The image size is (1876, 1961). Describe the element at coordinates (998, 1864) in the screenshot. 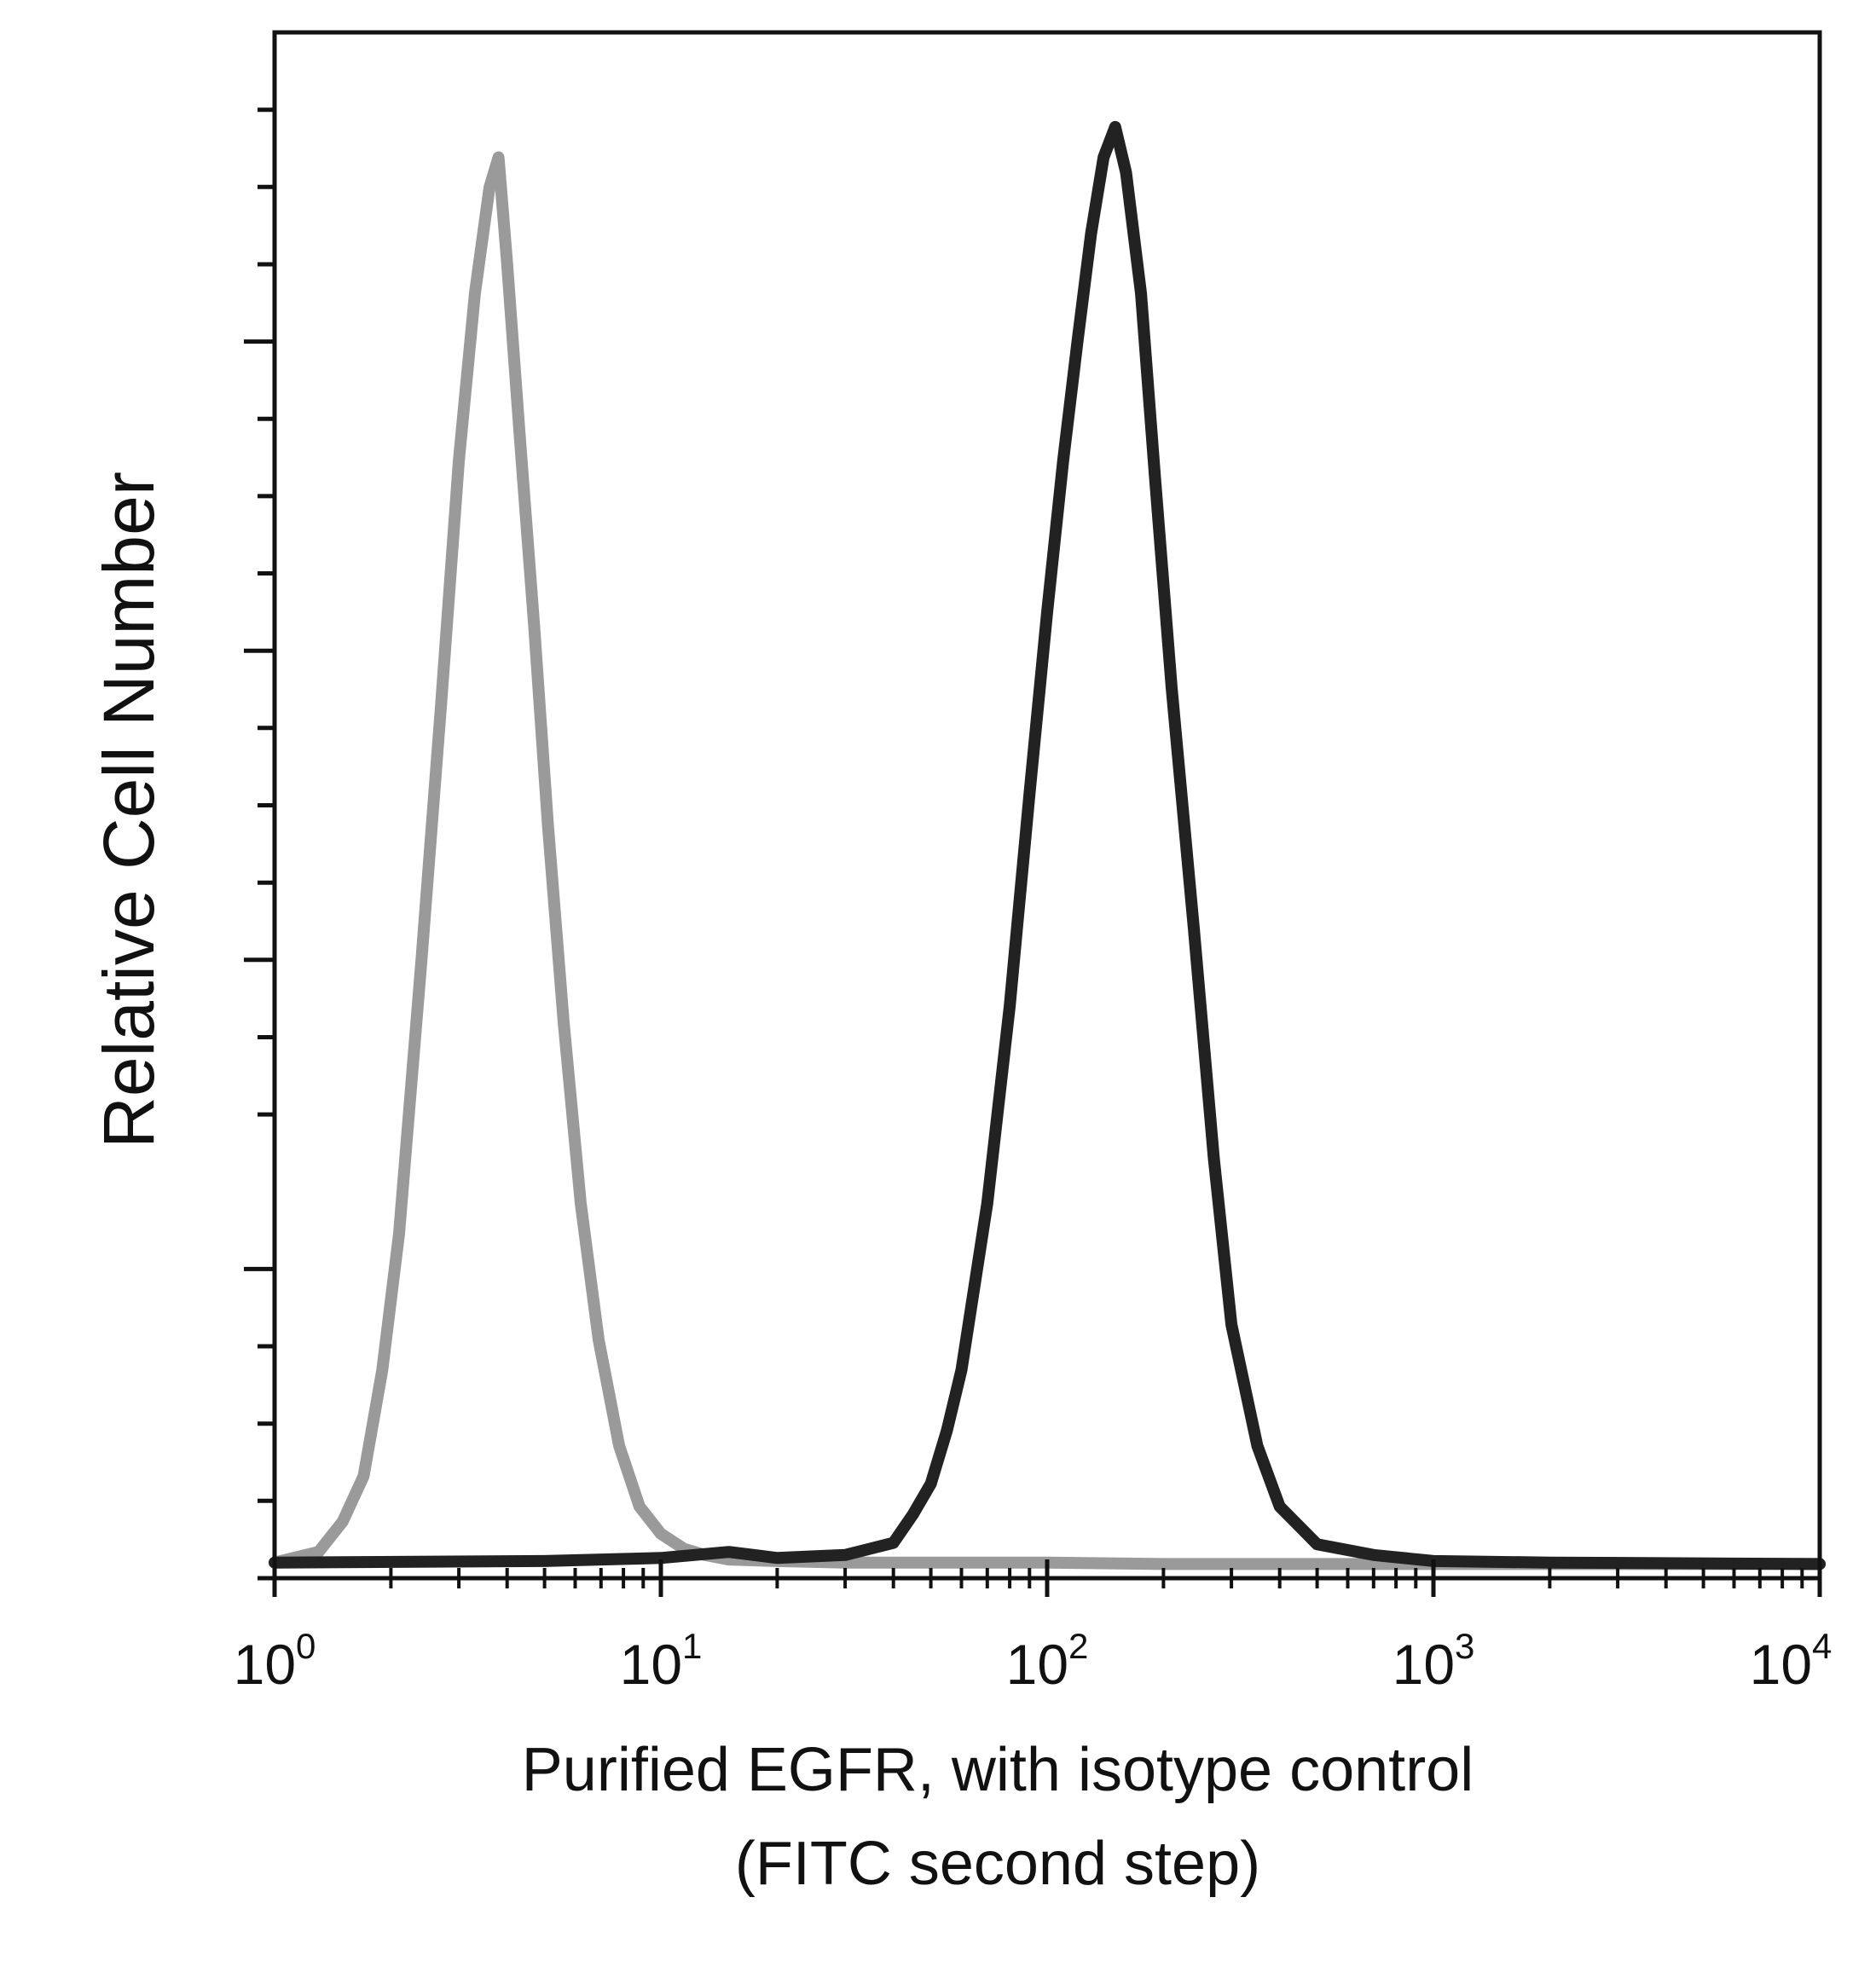

I see `x-axis-label-line2: (FITC second step)` at that location.